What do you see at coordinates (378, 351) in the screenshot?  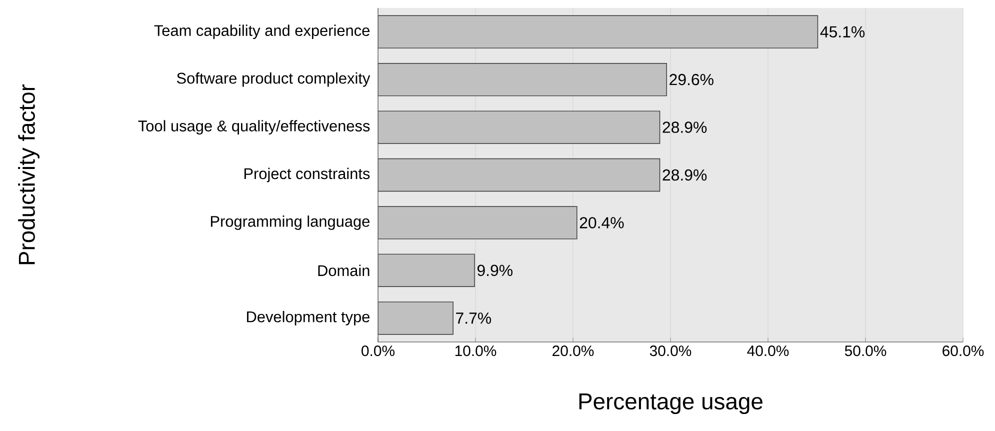 I see `x-tick-label: 0.0%` at bounding box center [378, 351].